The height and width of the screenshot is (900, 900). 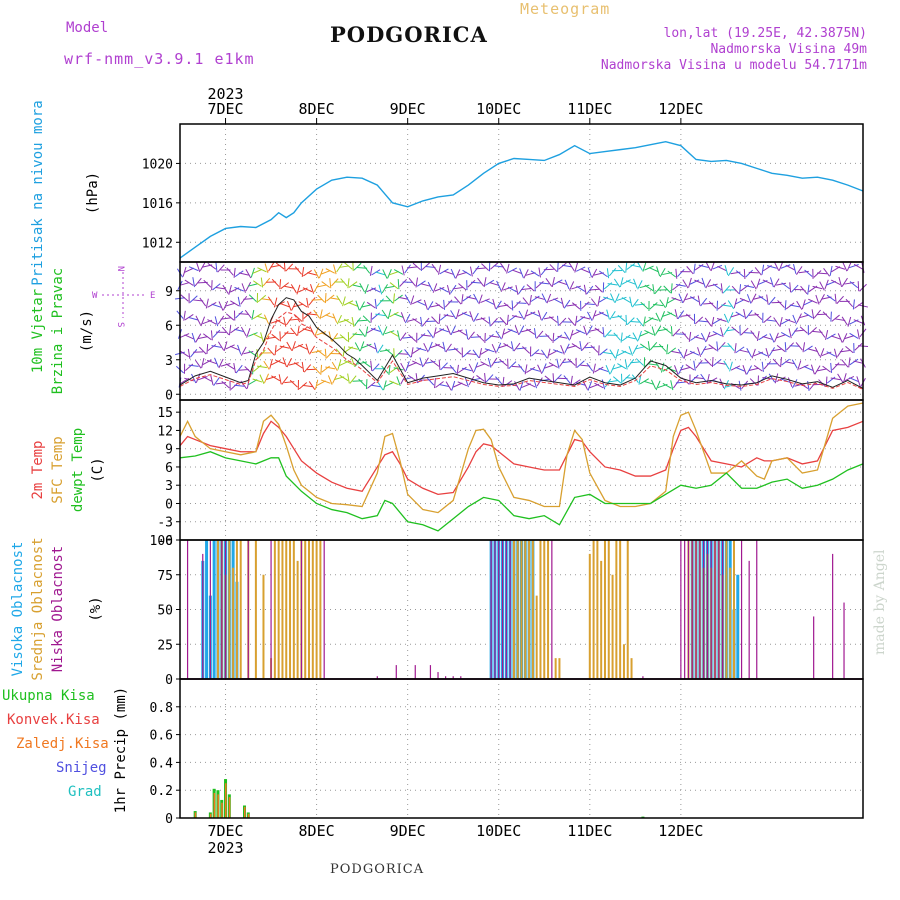 I want to click on y-tick-label: 0.4, so click(x=162, y=763).